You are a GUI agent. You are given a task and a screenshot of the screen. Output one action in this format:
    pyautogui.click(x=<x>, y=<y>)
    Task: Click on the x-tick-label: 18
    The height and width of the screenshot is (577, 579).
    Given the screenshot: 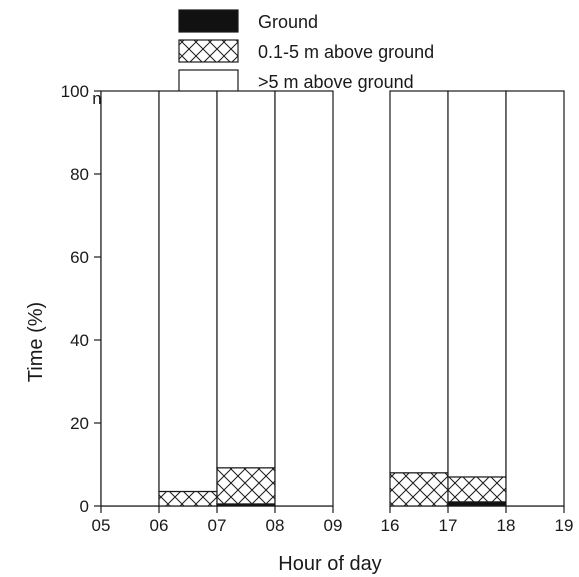 What is the action you would take?
    pyautogui.click(x=506, y=525)
    